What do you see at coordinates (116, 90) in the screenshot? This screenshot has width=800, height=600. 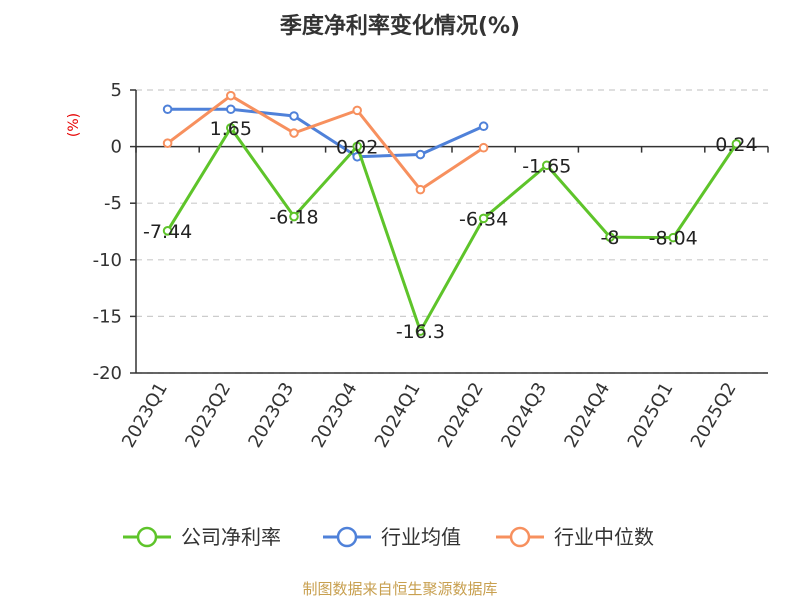 I see `y-tick-label: 5` at bounding box center [116, 90].